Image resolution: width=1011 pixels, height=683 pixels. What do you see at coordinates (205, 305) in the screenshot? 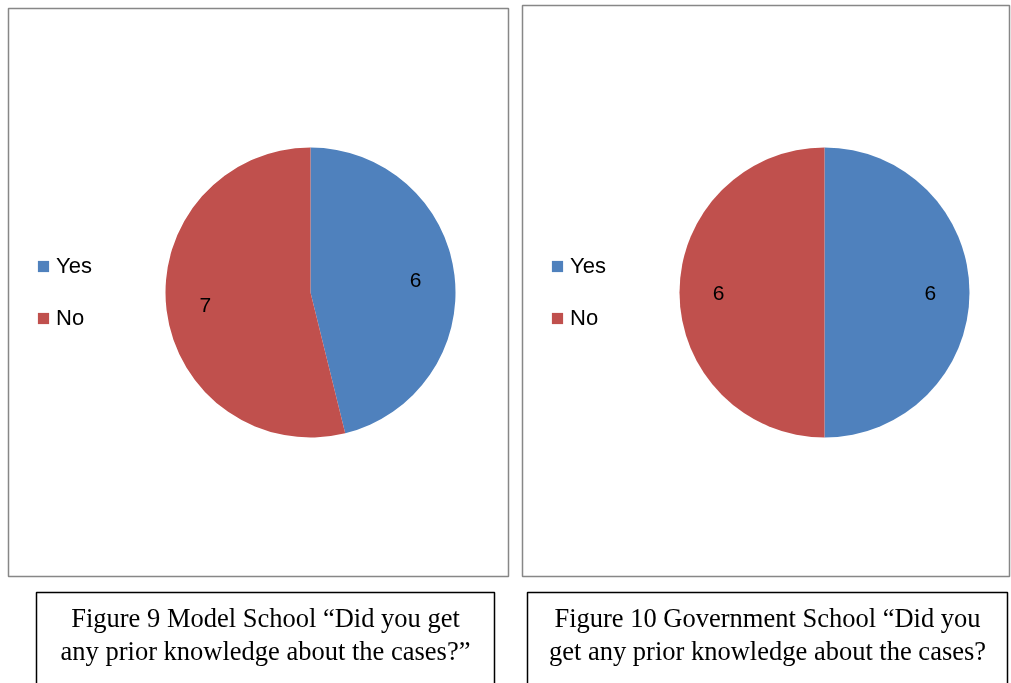
I see `data-label: 7` at bounding box center [205, 305].